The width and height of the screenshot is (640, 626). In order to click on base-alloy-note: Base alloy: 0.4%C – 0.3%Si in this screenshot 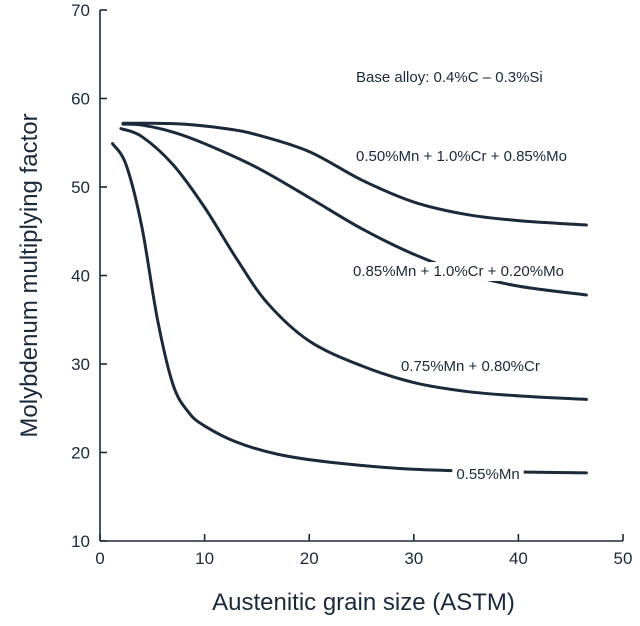, I will do `click(449, 77)`.